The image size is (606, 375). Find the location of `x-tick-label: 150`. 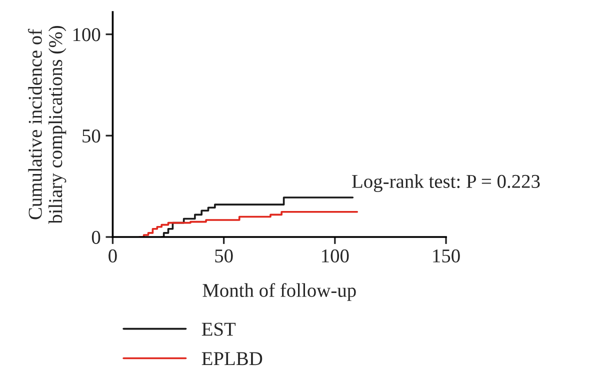

x-tick-label: 150 is located at coordinates (446, 255).